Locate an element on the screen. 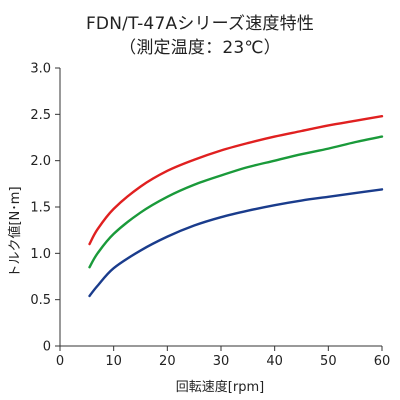  y-tick-label: 0 is located at coordinates (47, 347).